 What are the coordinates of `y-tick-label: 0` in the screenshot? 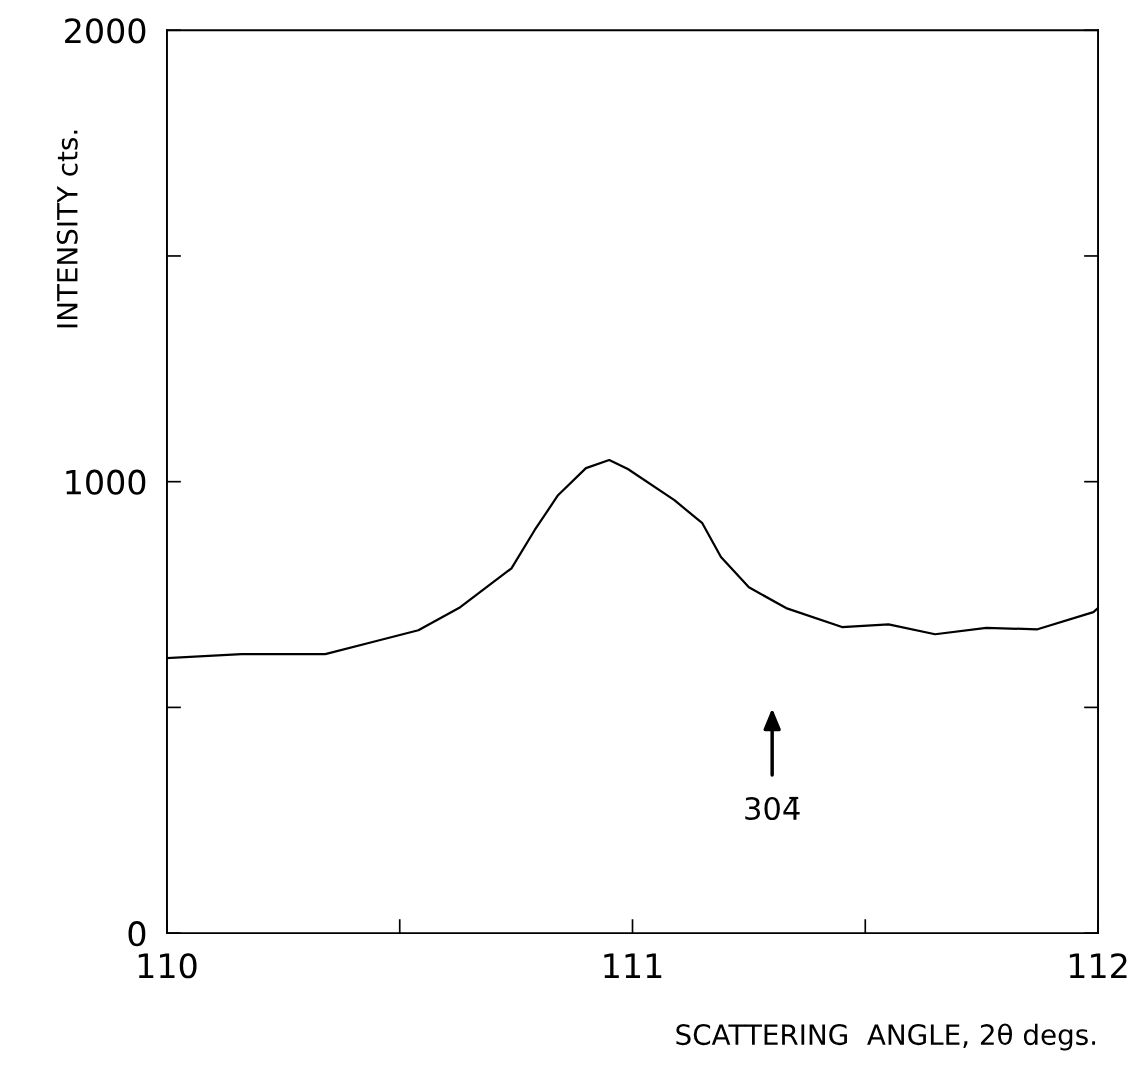 It's located at (137, 934).